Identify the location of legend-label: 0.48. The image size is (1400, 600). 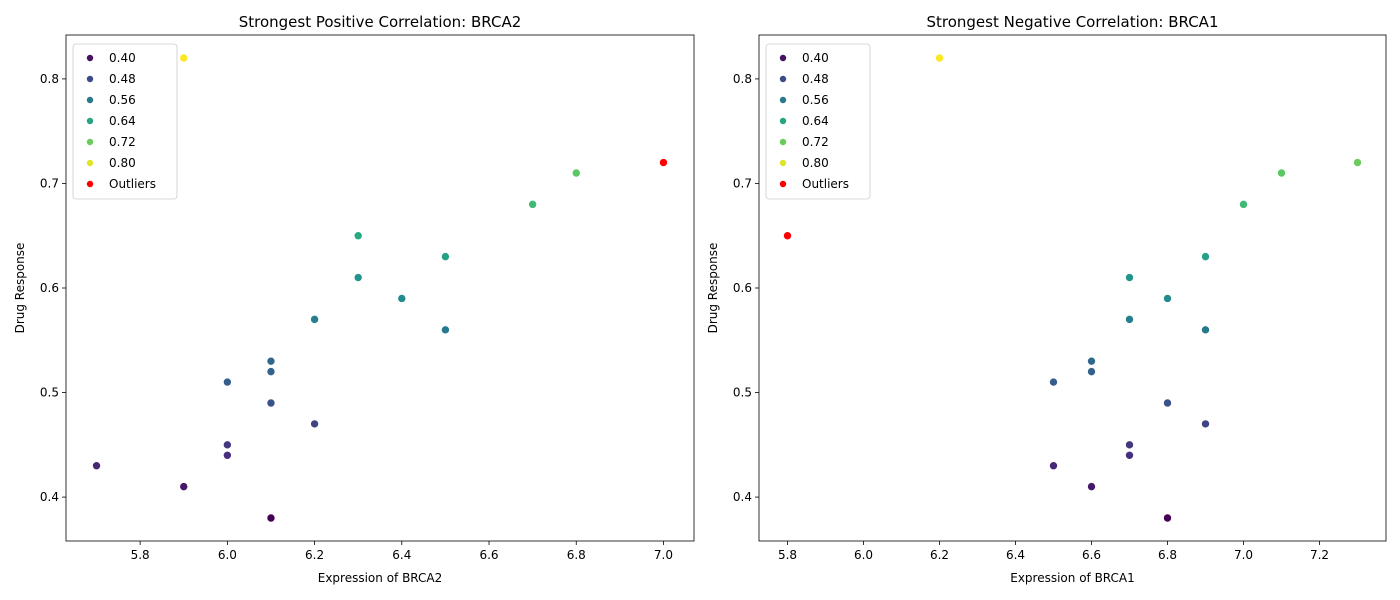
(122, 79).